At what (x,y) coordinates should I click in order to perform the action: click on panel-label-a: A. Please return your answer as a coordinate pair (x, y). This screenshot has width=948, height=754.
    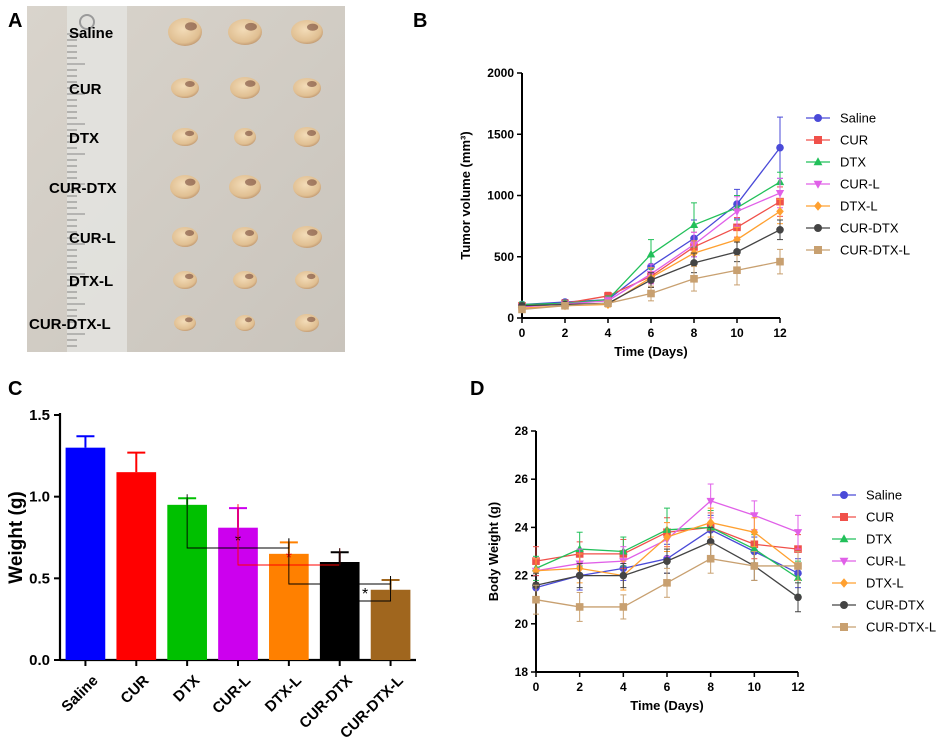
    Looking at the image, I should click on (15, 21).